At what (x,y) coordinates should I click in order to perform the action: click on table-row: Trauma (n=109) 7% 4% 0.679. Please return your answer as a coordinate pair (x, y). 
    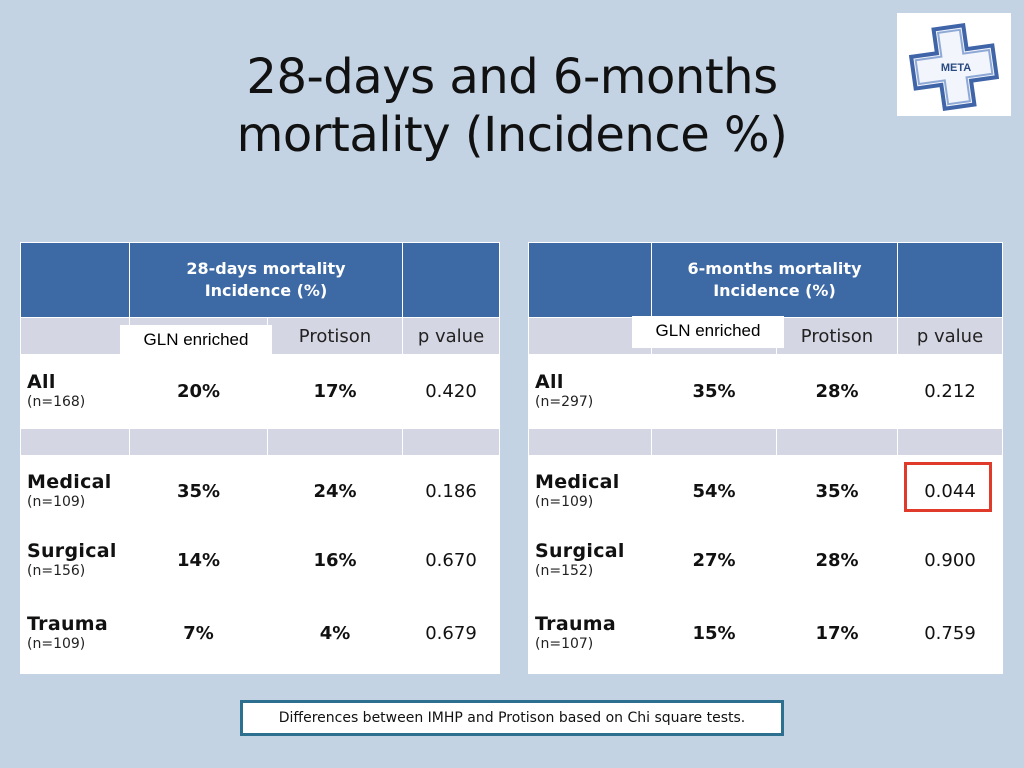
    Looking at the image, I should click on (260, 633).